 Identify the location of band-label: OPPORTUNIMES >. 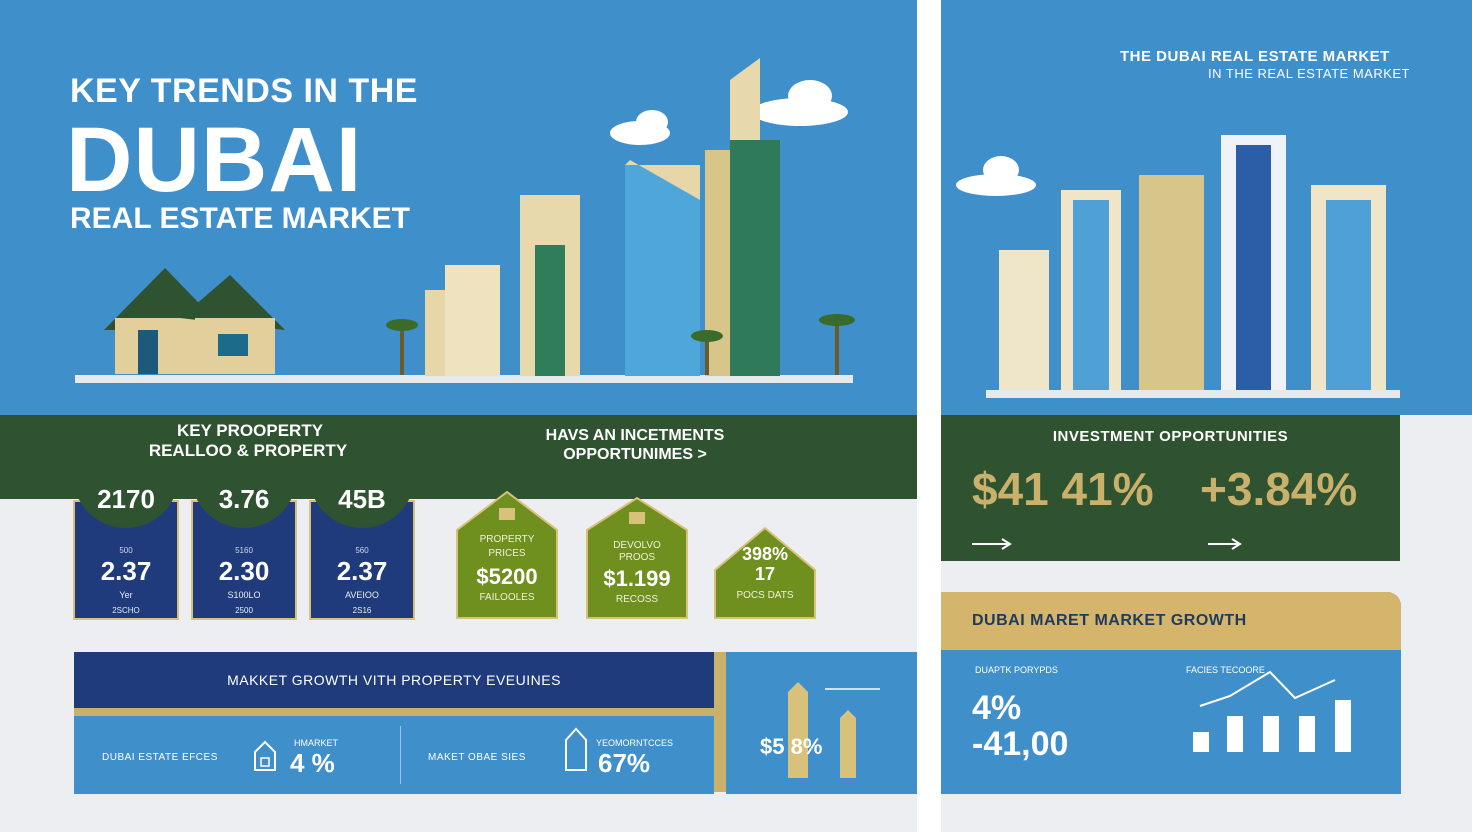
(635, 454).